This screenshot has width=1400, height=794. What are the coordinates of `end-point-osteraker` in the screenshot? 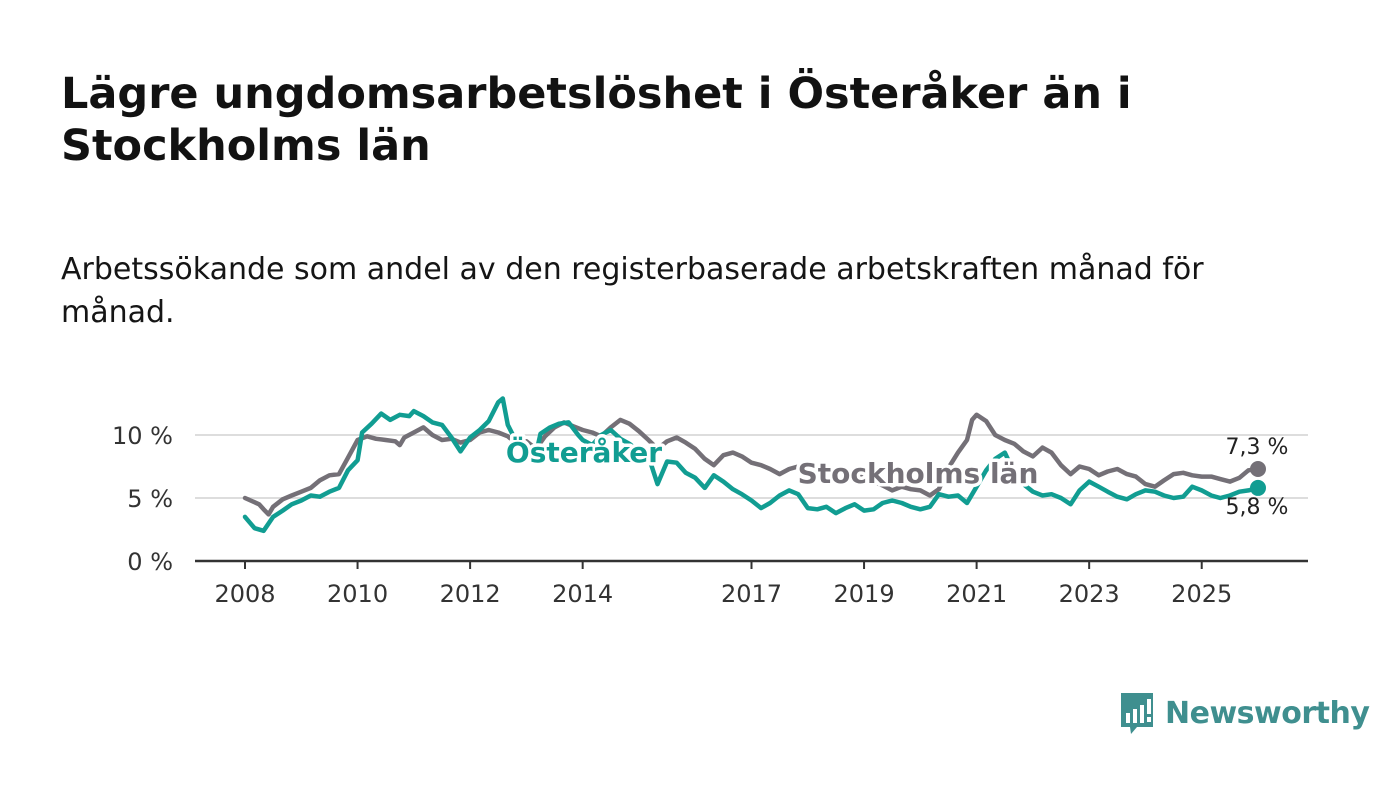 It's located at (1258, 487).